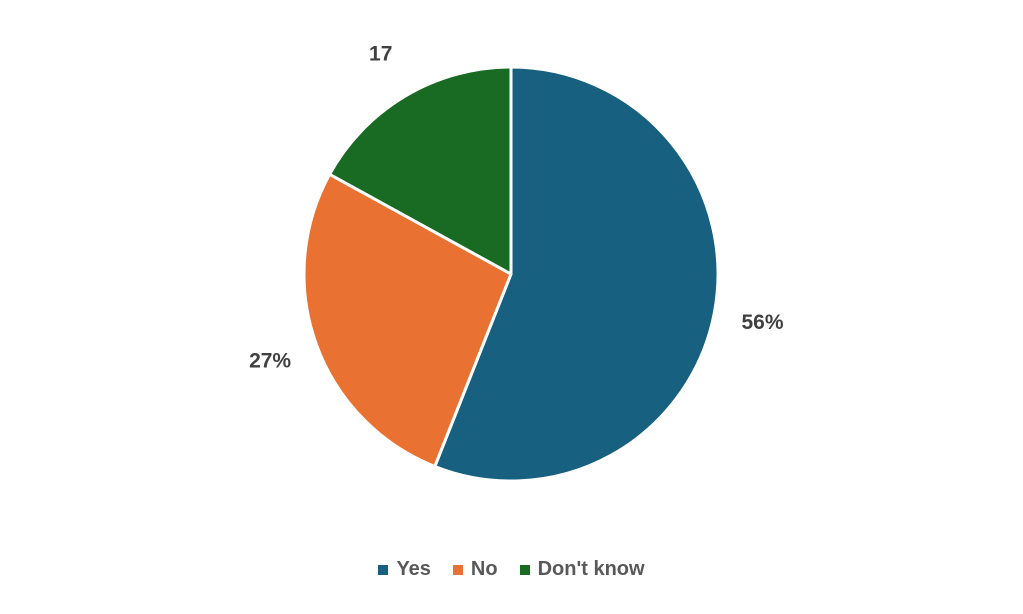 The height and width of the screenshot is (614, 1023). I want to click on legend-item-no: No, so click(475, 569).